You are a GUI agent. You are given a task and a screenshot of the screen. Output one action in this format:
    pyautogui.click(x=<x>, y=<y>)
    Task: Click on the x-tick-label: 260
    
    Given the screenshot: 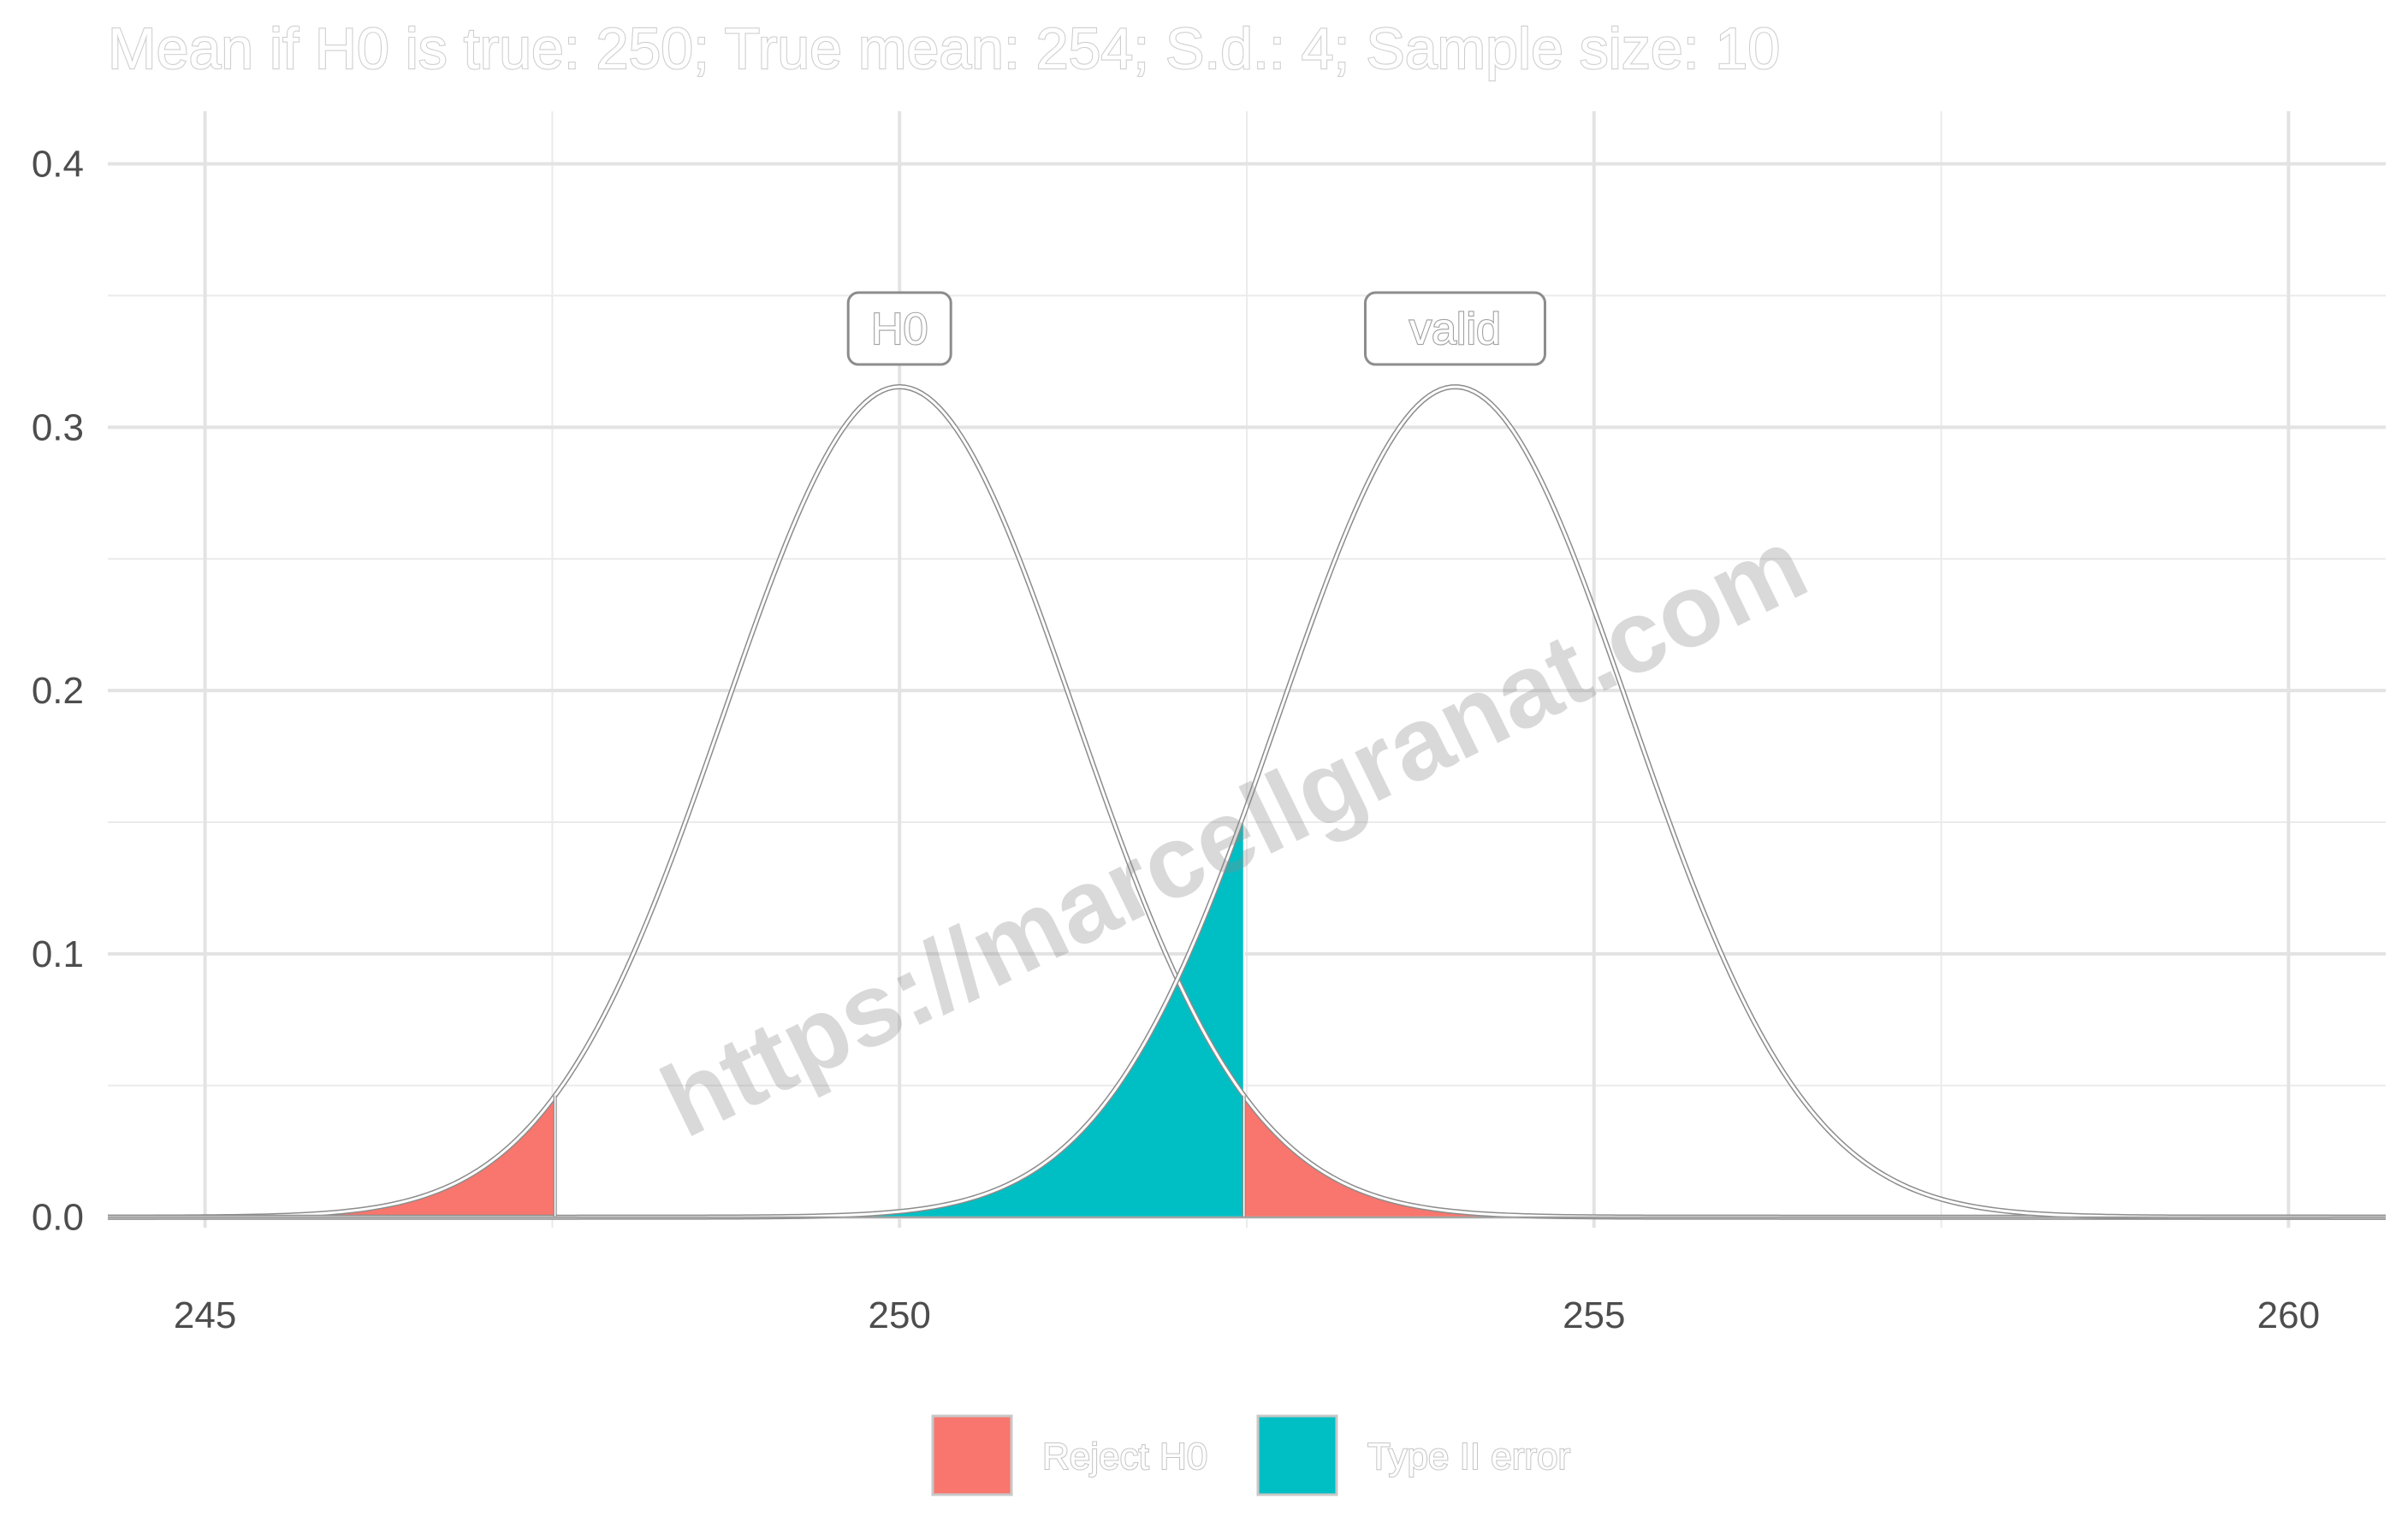 What is the action you would take?
    pyautogui.click(x=2288, y=1315)
    